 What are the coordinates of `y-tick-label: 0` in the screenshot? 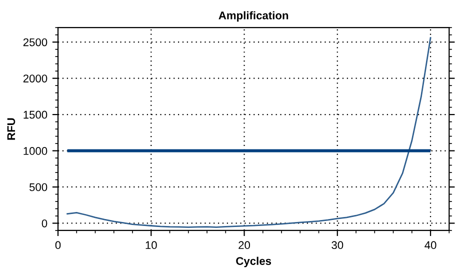 It's located at (45, 223).